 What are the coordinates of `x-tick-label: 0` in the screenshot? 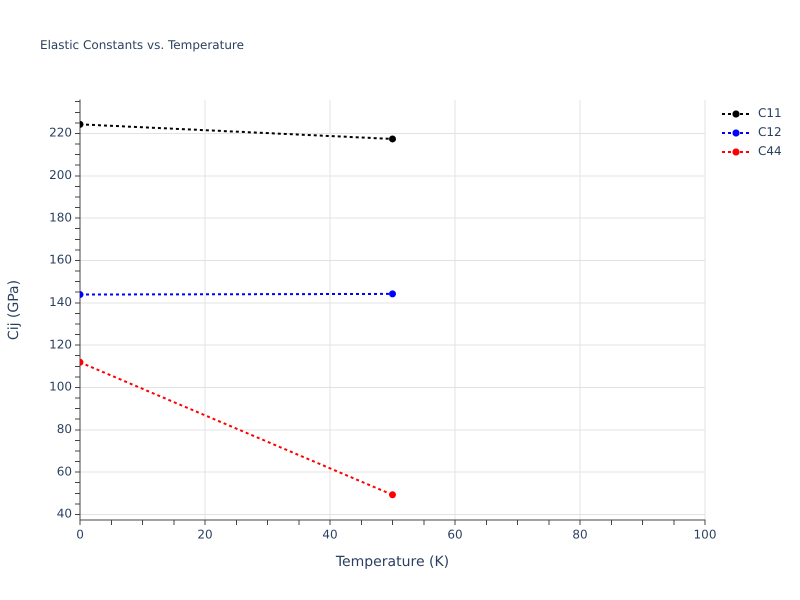 It's located at (80, 534).